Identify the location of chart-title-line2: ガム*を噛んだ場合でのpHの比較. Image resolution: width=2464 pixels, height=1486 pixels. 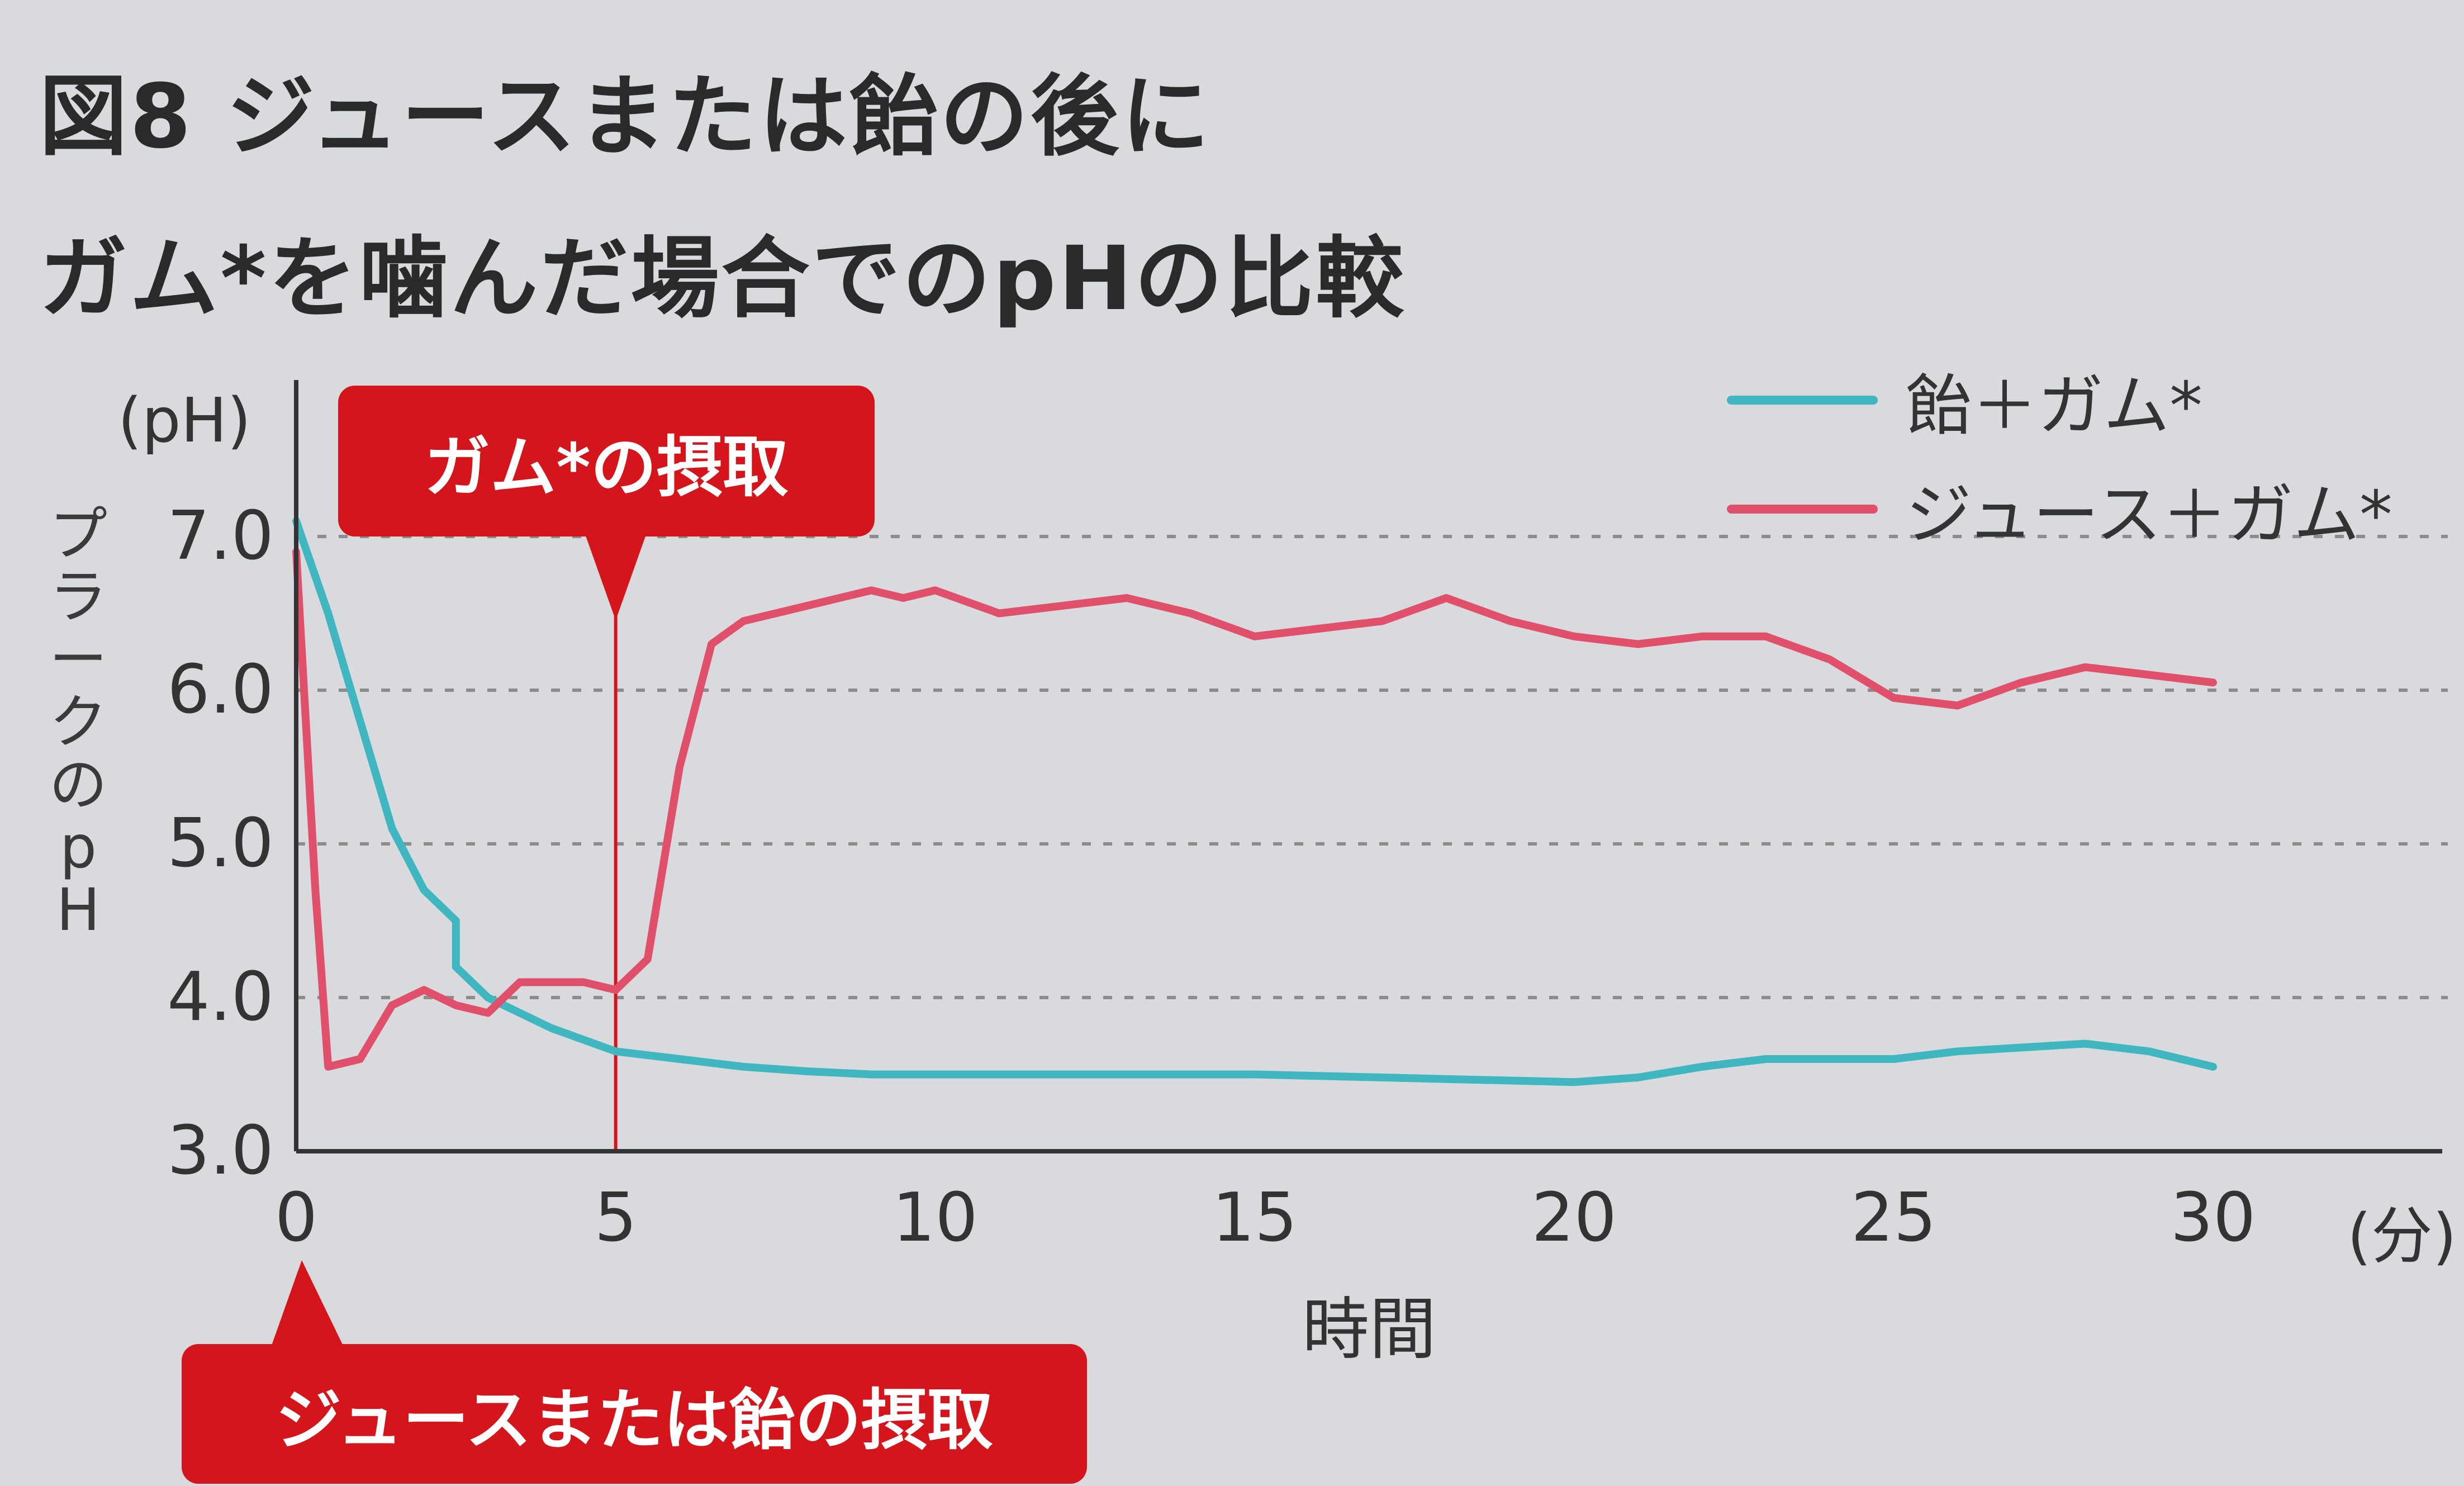
(722, 278).